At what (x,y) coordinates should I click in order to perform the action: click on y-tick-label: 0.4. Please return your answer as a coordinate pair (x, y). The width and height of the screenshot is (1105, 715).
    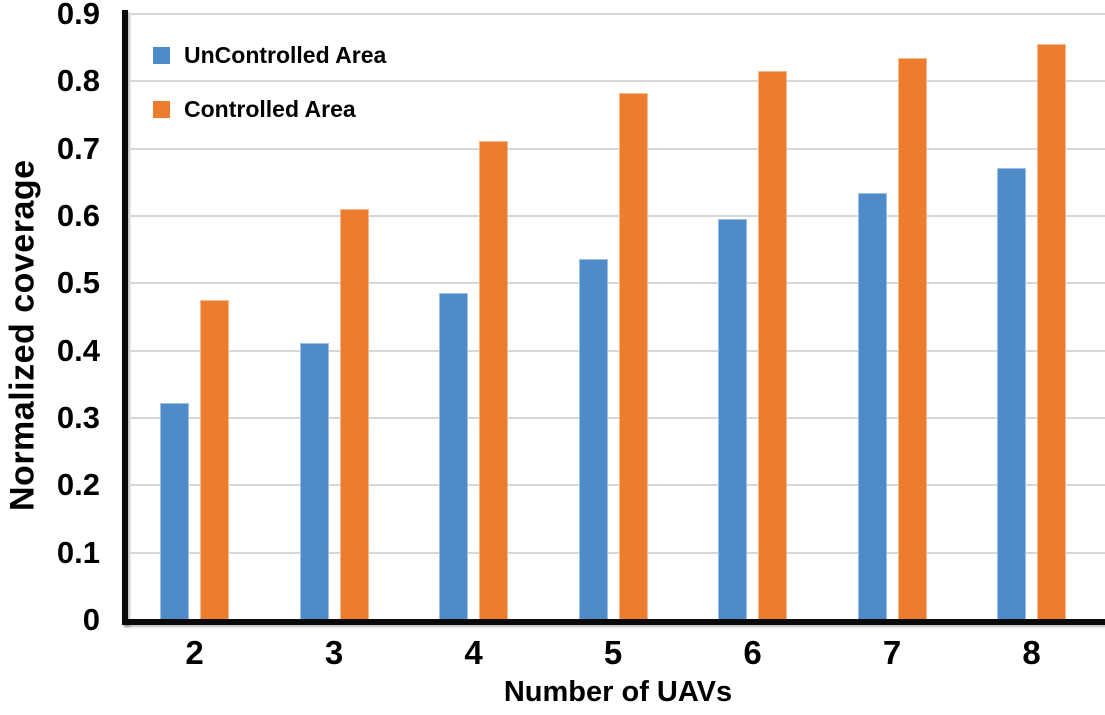
    Looking at the image, I should click on (78, 350).